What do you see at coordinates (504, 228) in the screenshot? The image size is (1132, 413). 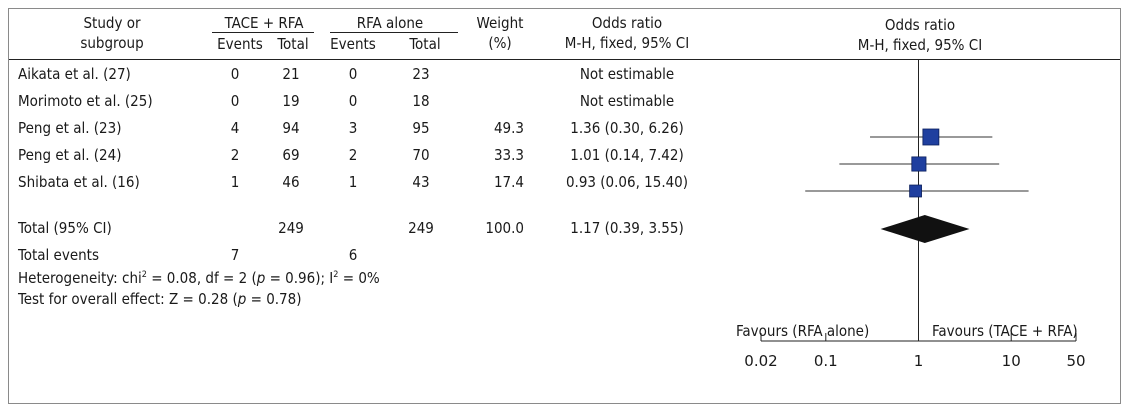 I see `total-weight: 100.0` at bounding box center [504, 228].